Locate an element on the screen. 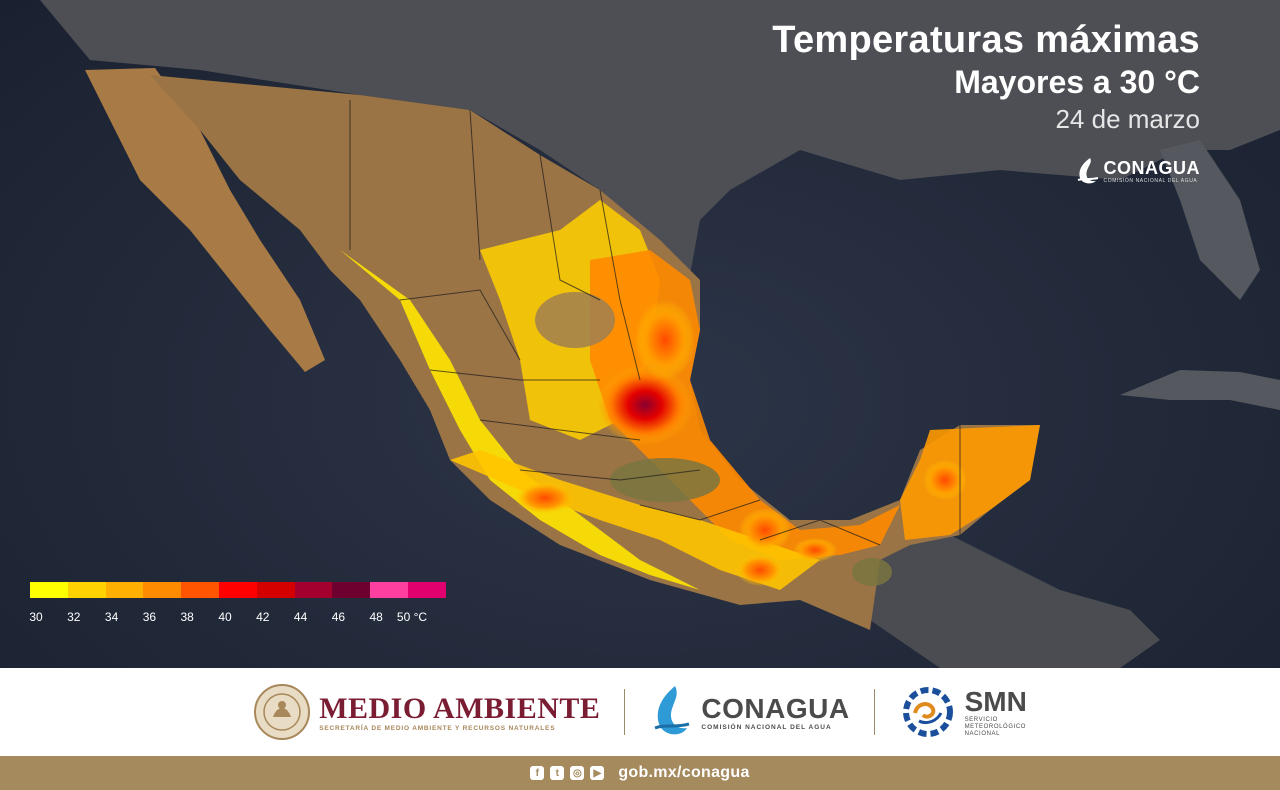 The height and width of the screenshot is (790, 1280). legend-label: 34 is located at coordinates (111, 617).